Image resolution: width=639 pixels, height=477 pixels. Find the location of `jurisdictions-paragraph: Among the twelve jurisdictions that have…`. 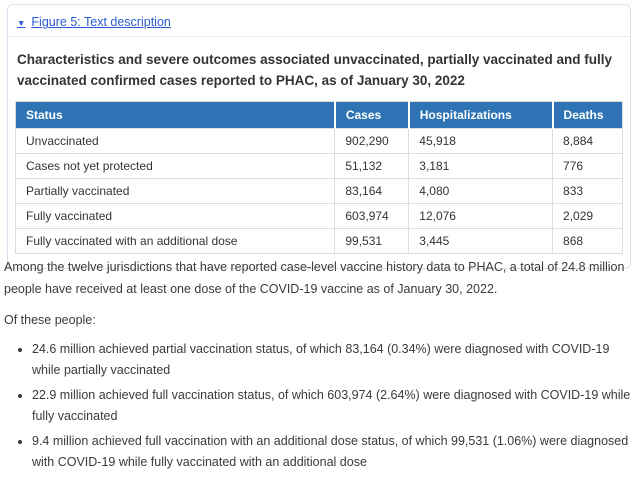

jurisdictions-paragraph: Among the twelve jurisdictions that have… is located at coordinates (314, 278).